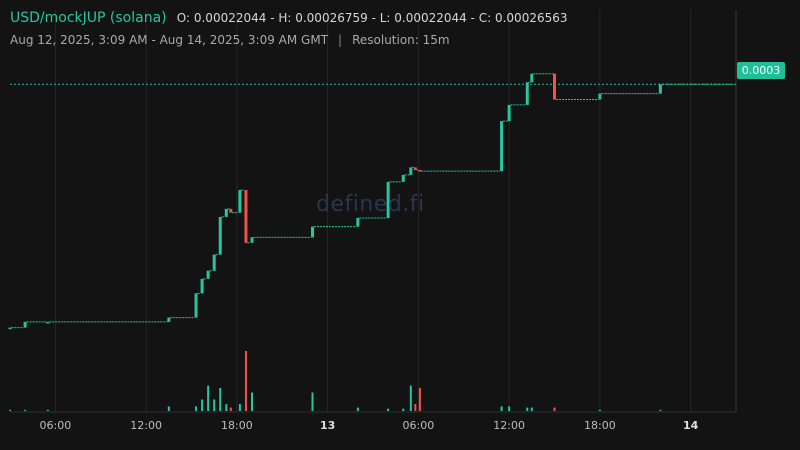 The height and width of the screenshot is (450, 800). Describe the element at coordinates (88, 18) in the screenshot. I see `pair-title: USD/mockJUP (solana)` at that location.